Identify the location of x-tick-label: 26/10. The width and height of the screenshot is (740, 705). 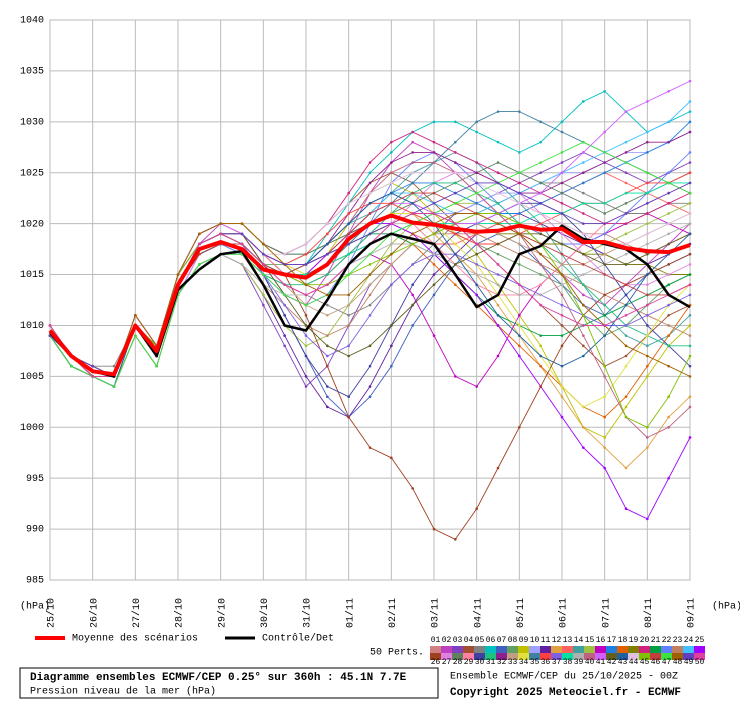
(94, 613).